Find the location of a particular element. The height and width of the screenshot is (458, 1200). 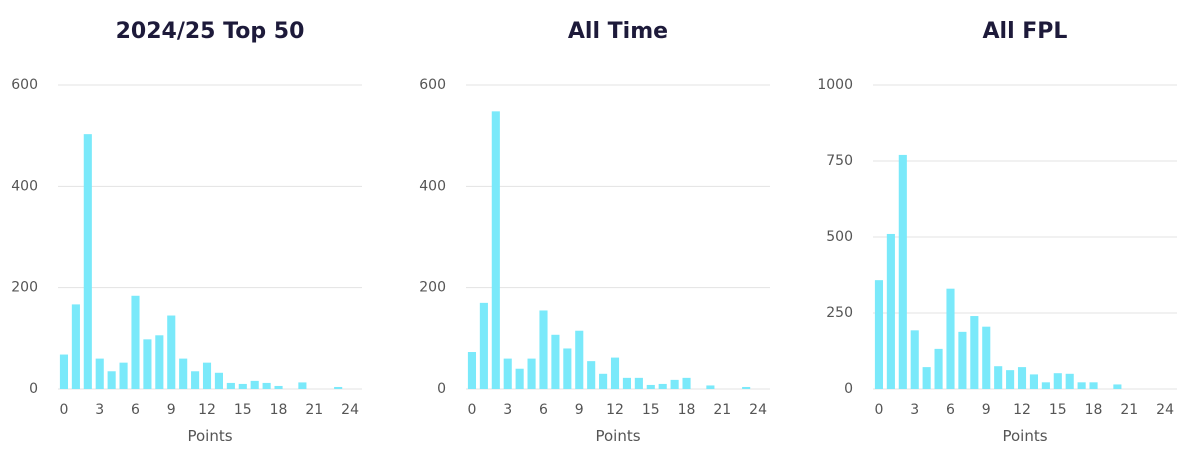

chart-title: All FPL is located at coordinates (1025, 31).